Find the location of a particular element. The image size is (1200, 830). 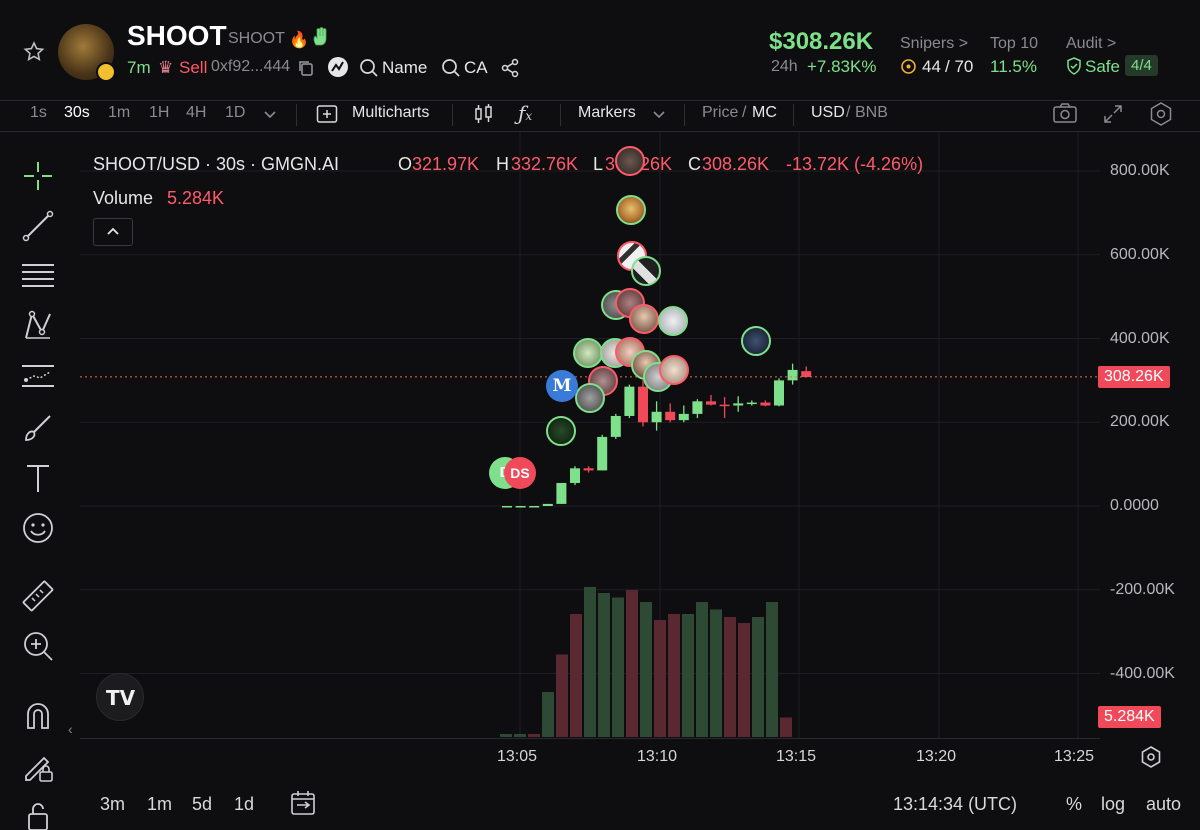

brush-icon is located at coordinates (38, 428).